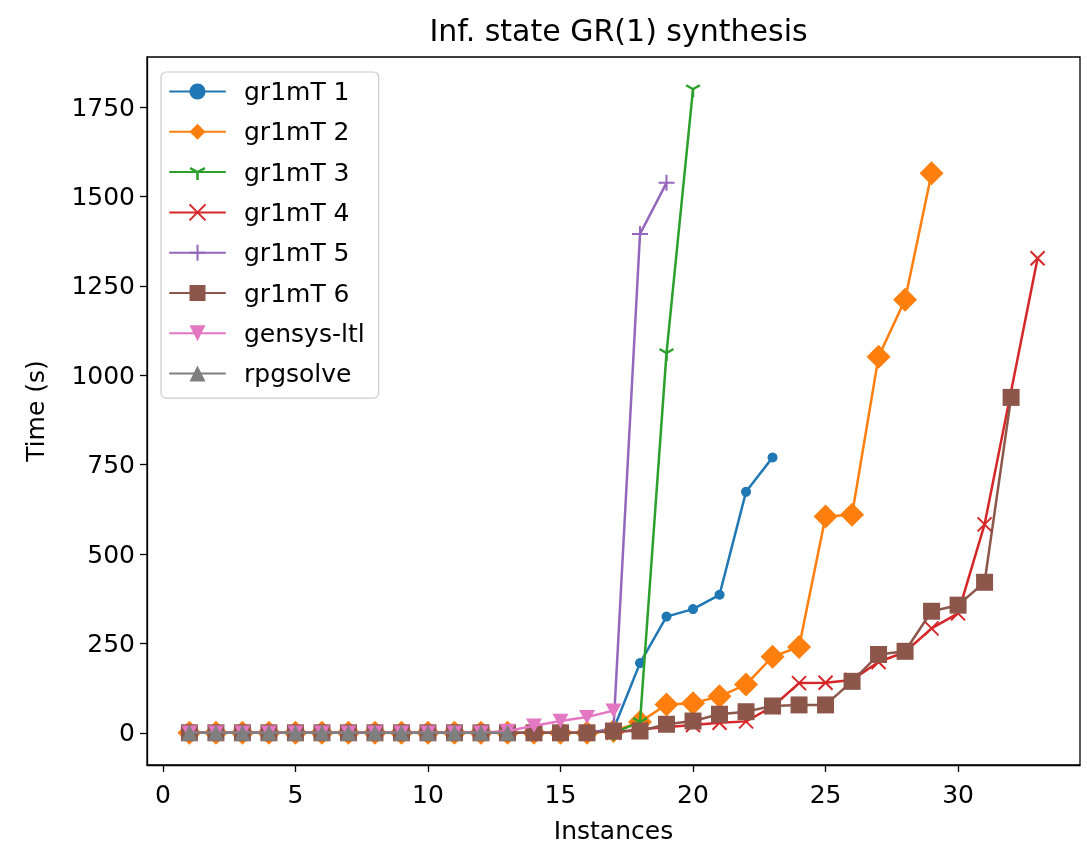 Image resolution: width=1087 pixels, height=848 pixels. I want to click on x-tick-label: 20, so click(693, 794).